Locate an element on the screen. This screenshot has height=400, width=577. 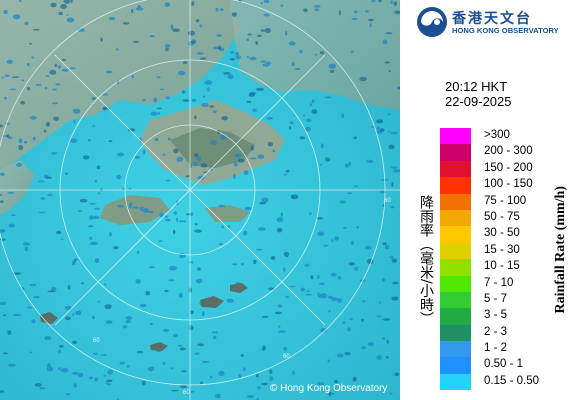
legend-range-label: >300 is located at coordinates (497, 135).